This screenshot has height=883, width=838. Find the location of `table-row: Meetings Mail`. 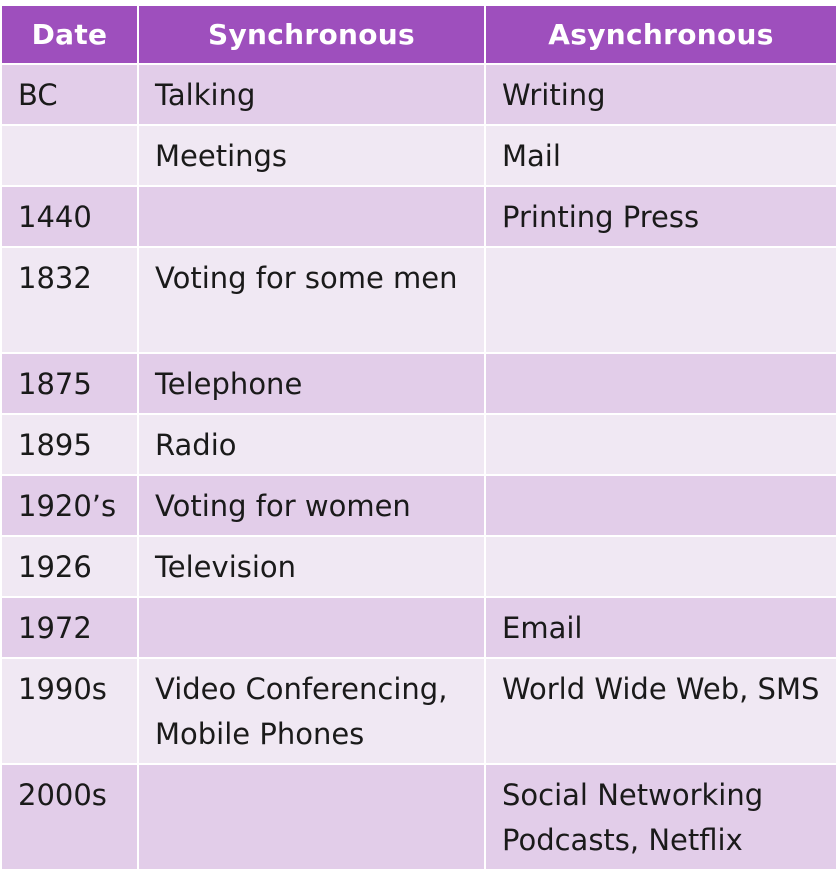

table-row: Meetings Mail is located at coordinates (419, 155).